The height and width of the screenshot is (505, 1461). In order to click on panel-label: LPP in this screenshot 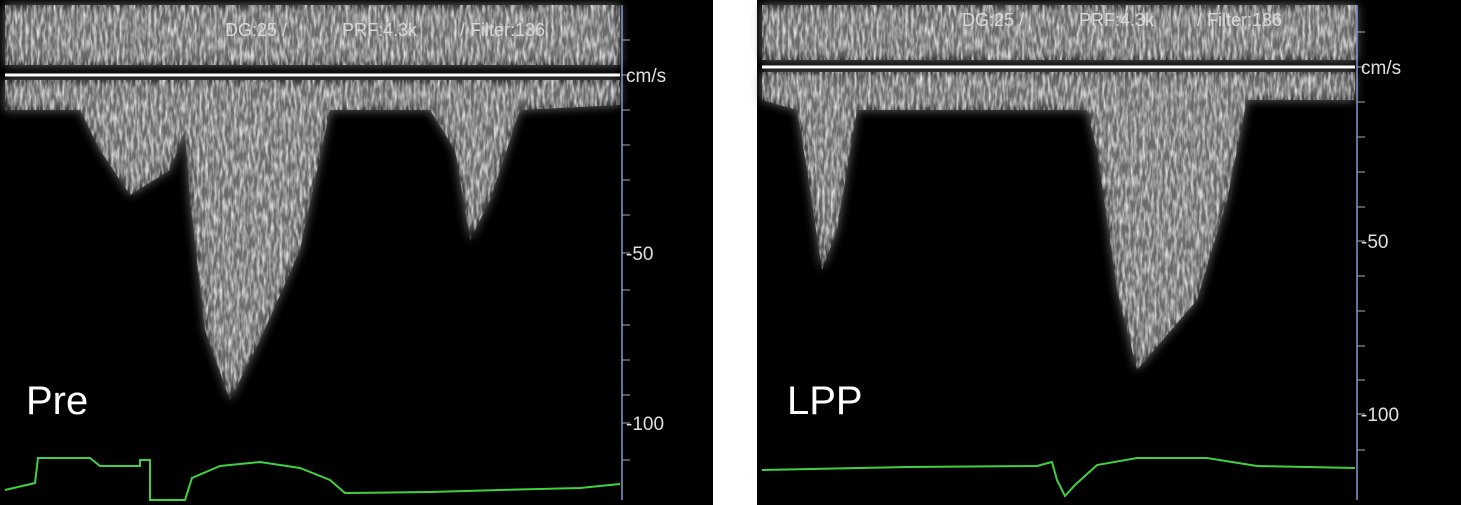, I will do `click(825, 401)`.